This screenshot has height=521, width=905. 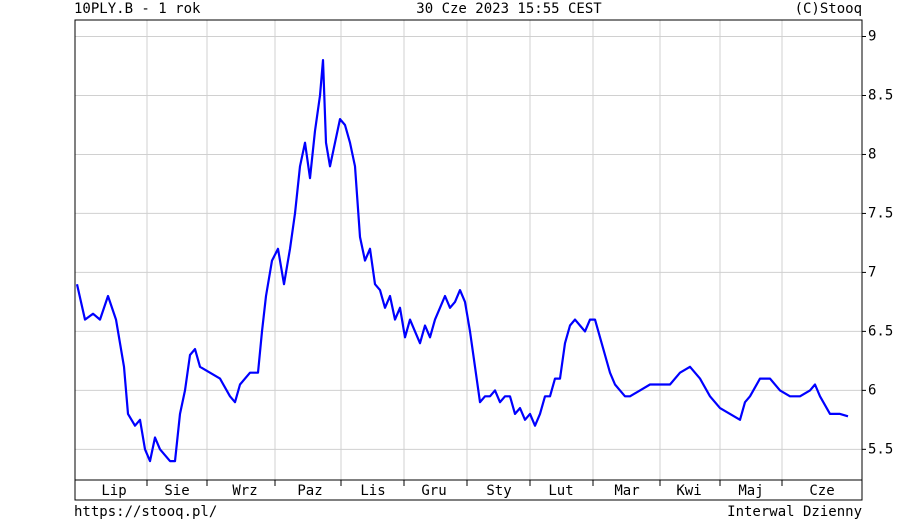 What do you see at coordinates (688, 491) in the screenshot?
I see `x-tick-label: Kwi` at bounding box center [688, 491].